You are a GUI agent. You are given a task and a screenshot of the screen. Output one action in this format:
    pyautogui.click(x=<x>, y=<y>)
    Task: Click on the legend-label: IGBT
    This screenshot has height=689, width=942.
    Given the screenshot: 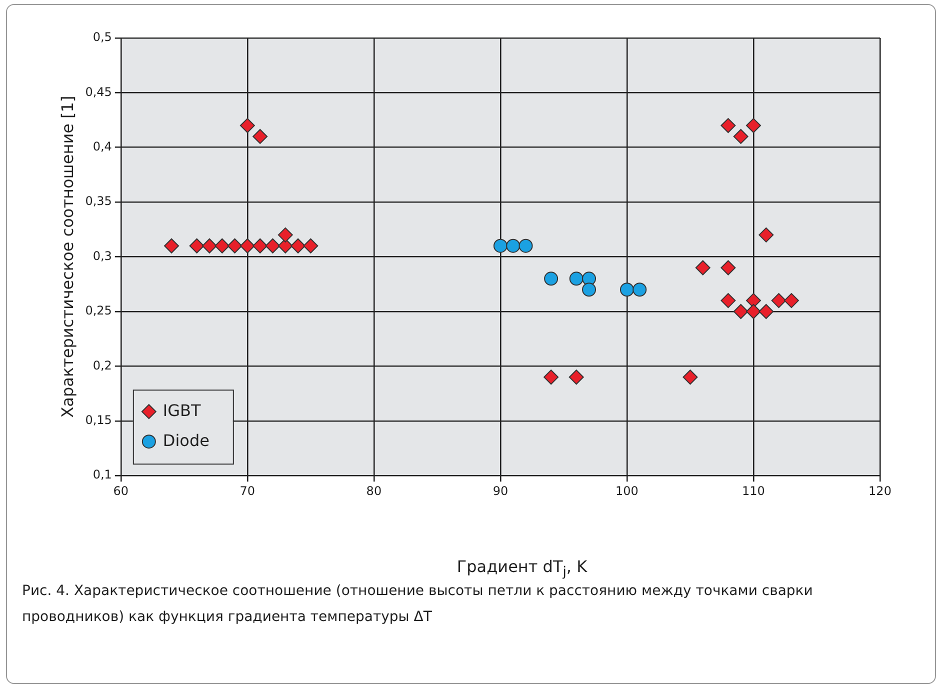 What is the action you would take?
    pyautogui.click(x=182, y=410)
    